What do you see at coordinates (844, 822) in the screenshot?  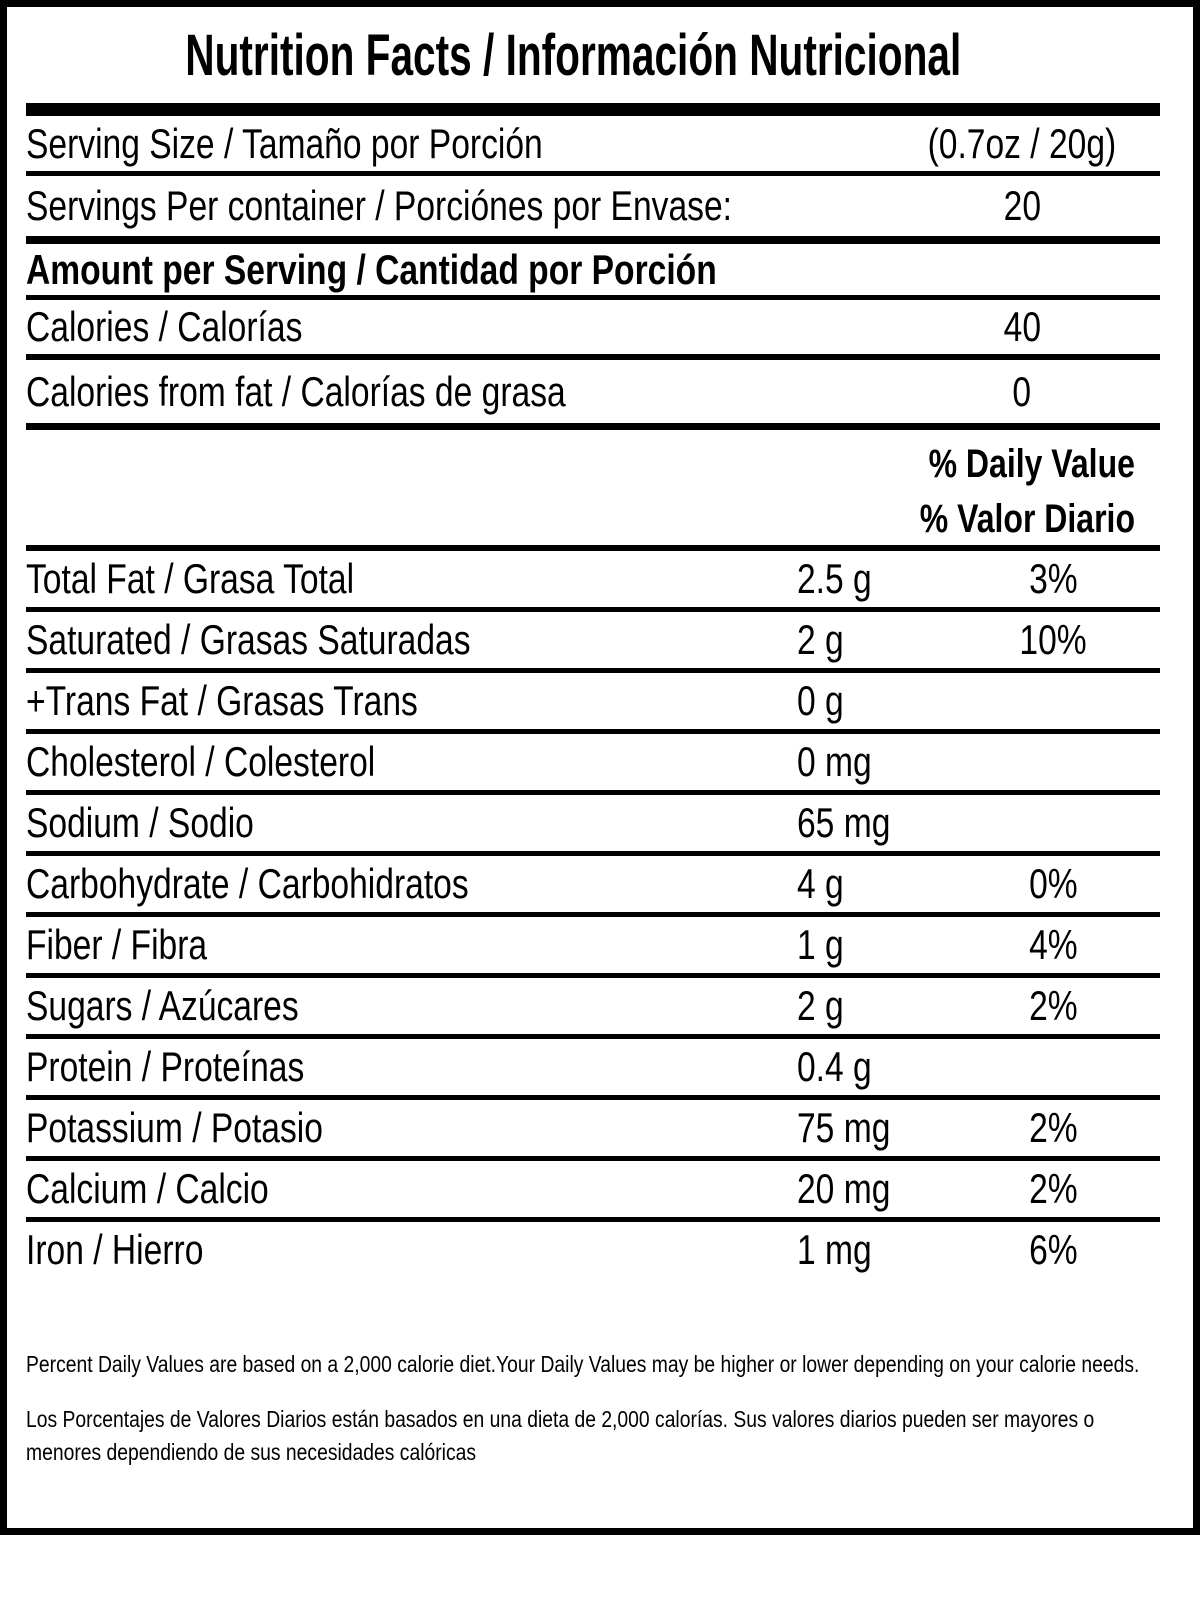 I see `nutrient-amount: 65 mg` at bounding box center [844, 822].